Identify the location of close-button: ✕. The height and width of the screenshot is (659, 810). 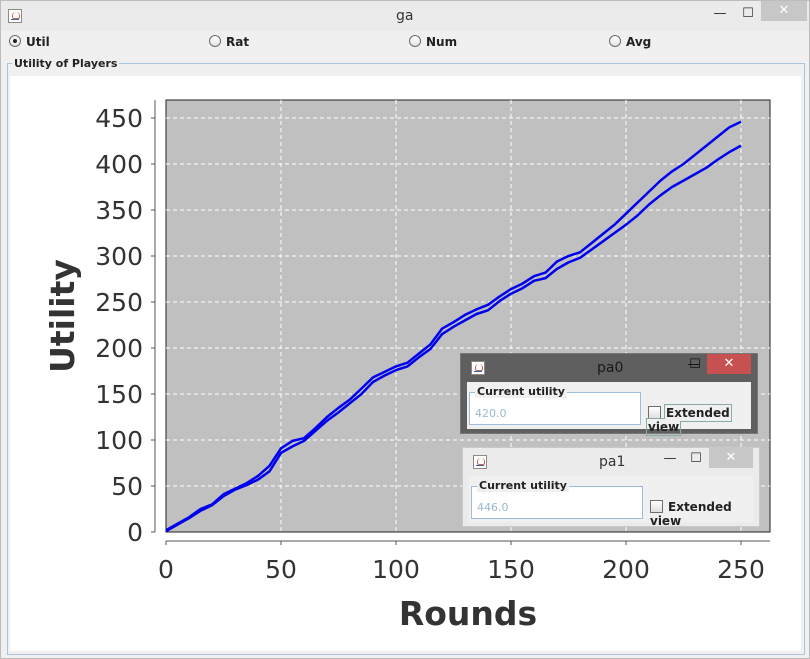
(784, 11).